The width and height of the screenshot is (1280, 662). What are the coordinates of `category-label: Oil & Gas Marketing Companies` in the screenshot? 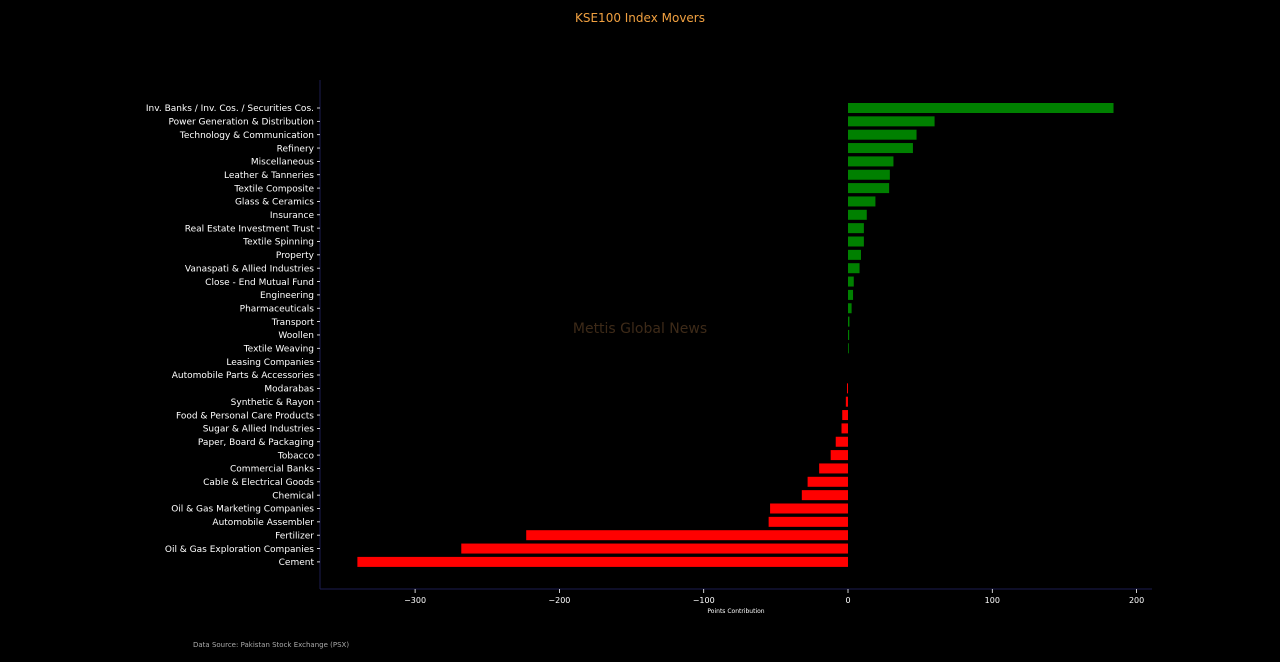 It's located at (242, 510).